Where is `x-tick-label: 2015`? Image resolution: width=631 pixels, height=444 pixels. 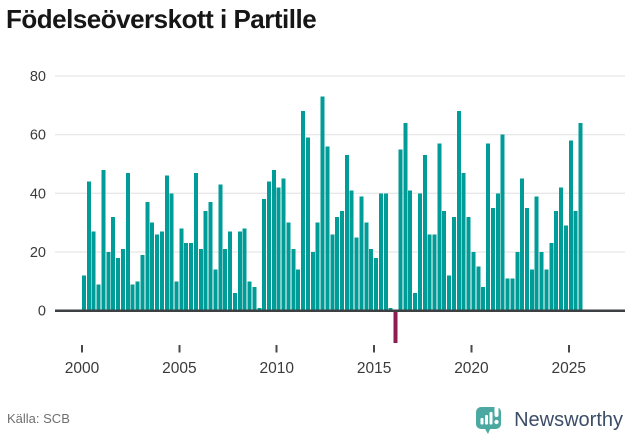 x-tick-label: 2015 is located at coordinates (374, 368).